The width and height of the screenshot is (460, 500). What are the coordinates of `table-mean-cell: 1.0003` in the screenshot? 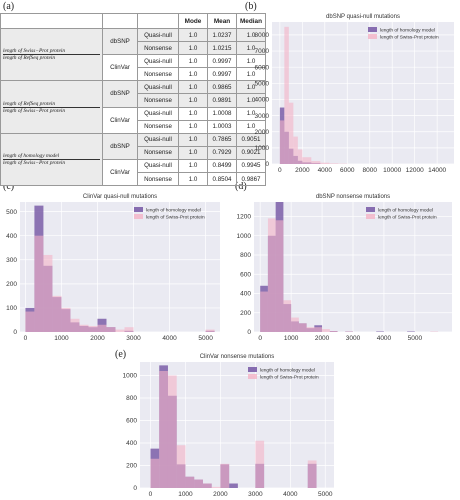 It's located at (222, 126).